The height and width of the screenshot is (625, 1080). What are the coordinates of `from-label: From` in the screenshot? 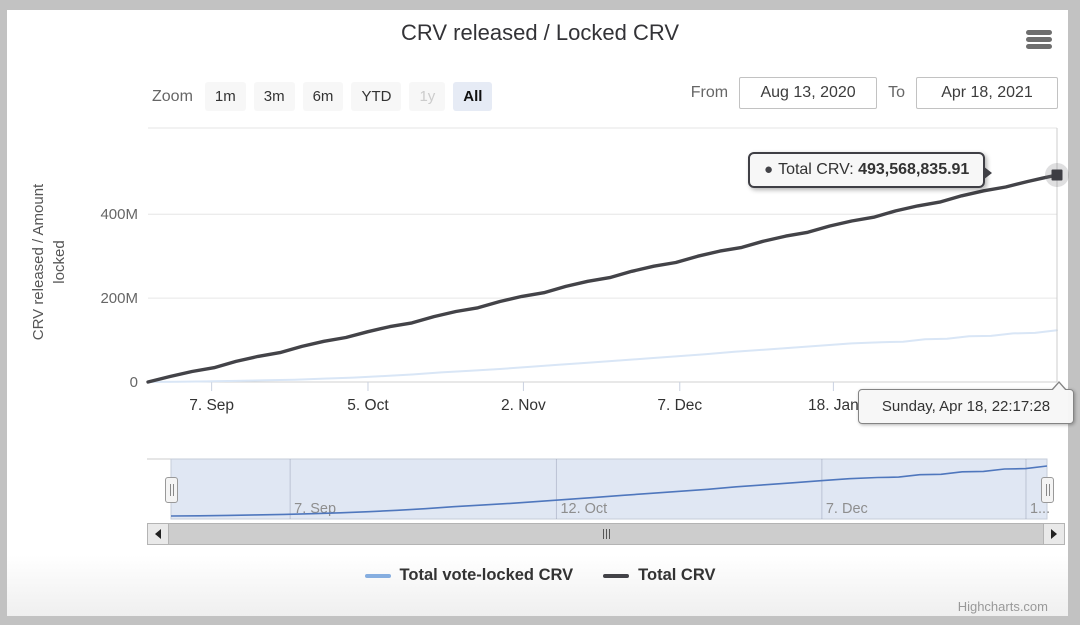 It's located at (709, 92).